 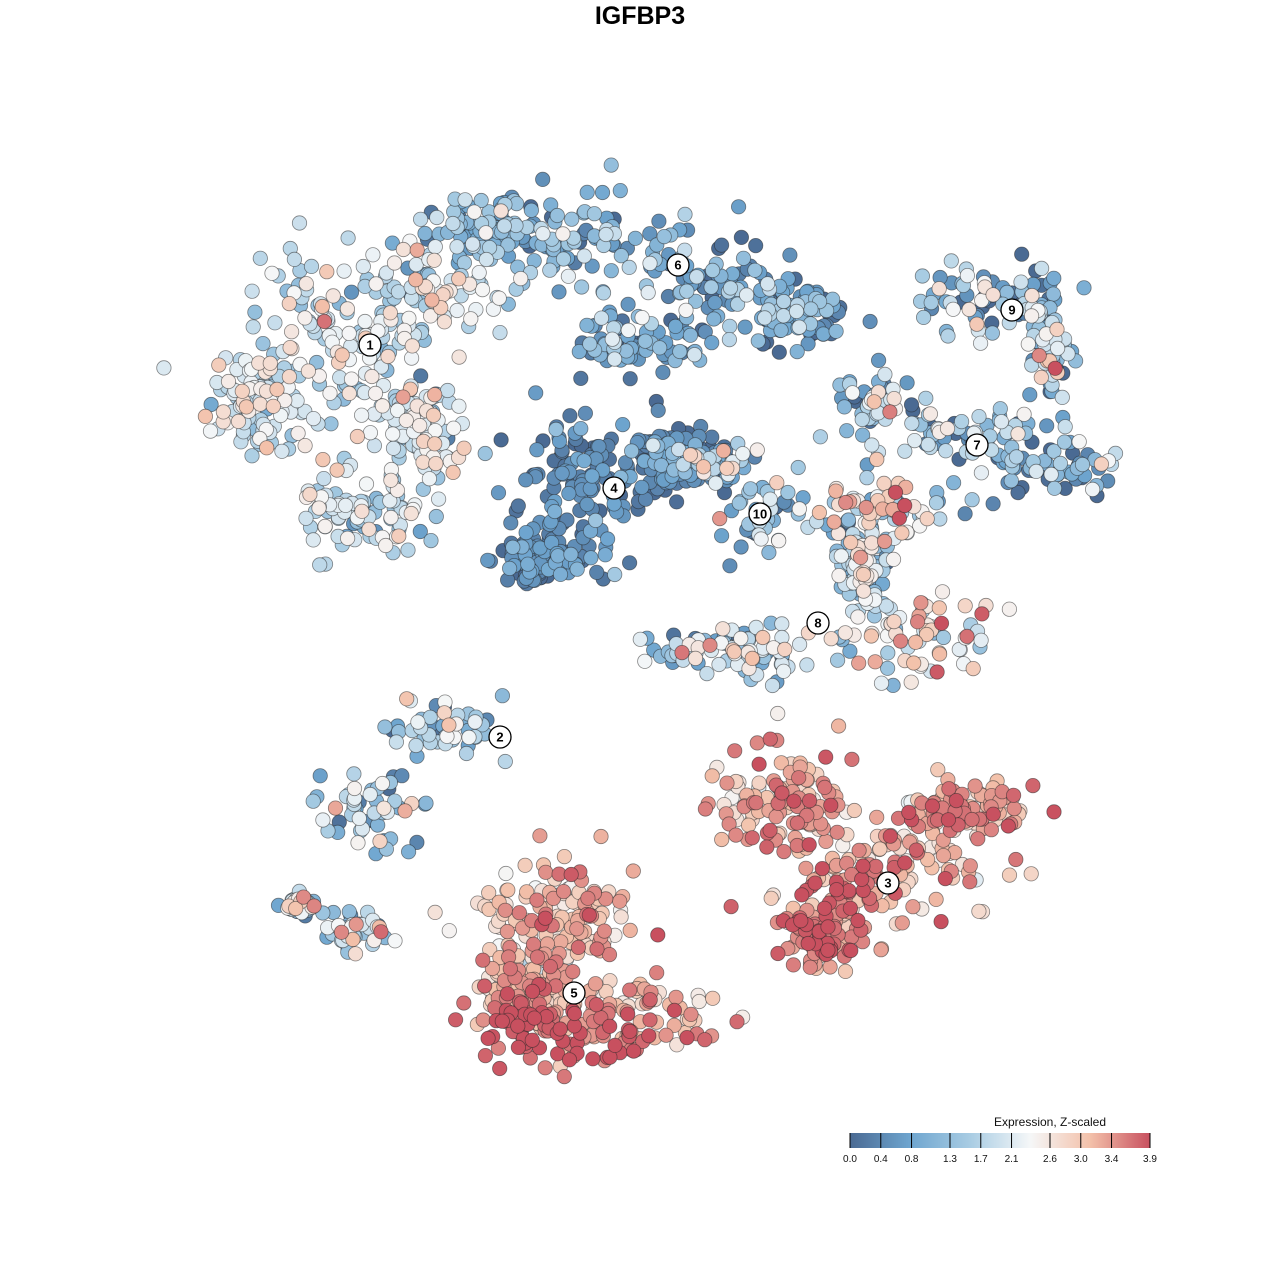 I want to click on cluster-label-text: 8, so click(x=817, y=623).